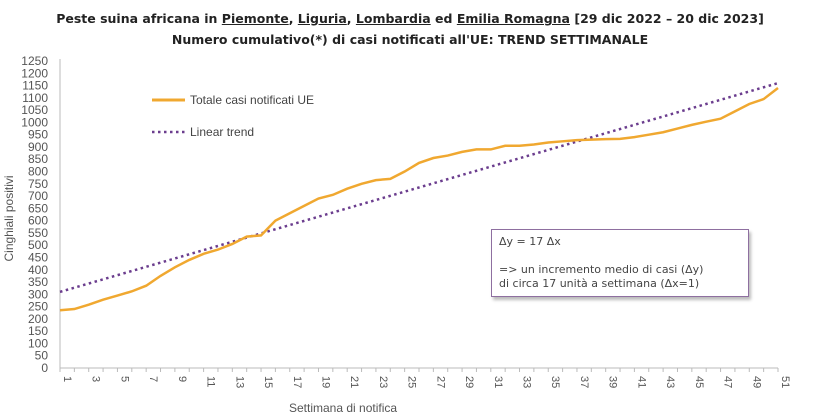  Describe the element at coordinates (667, 18) in the screenshot. I see `title-suffix: [29 dic 2022 – 20 dic 2023]` at that location.